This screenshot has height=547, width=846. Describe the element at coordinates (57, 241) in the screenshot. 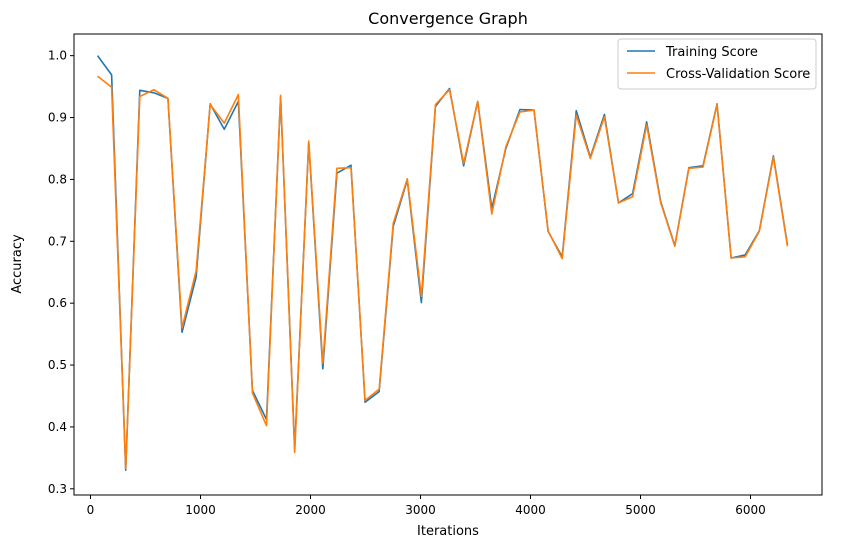

I see `y-tick-label: 0.7` at that location.